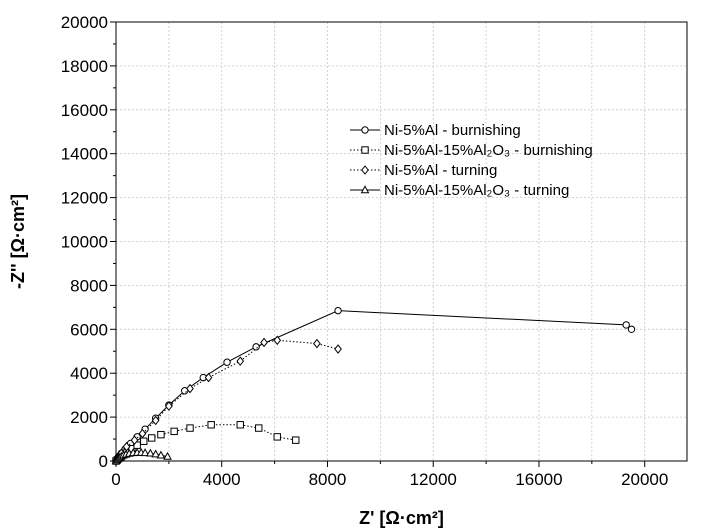 This screenshot has width=702, height=530. I want to click on x-tick-label: 8000, so click(328, 479).